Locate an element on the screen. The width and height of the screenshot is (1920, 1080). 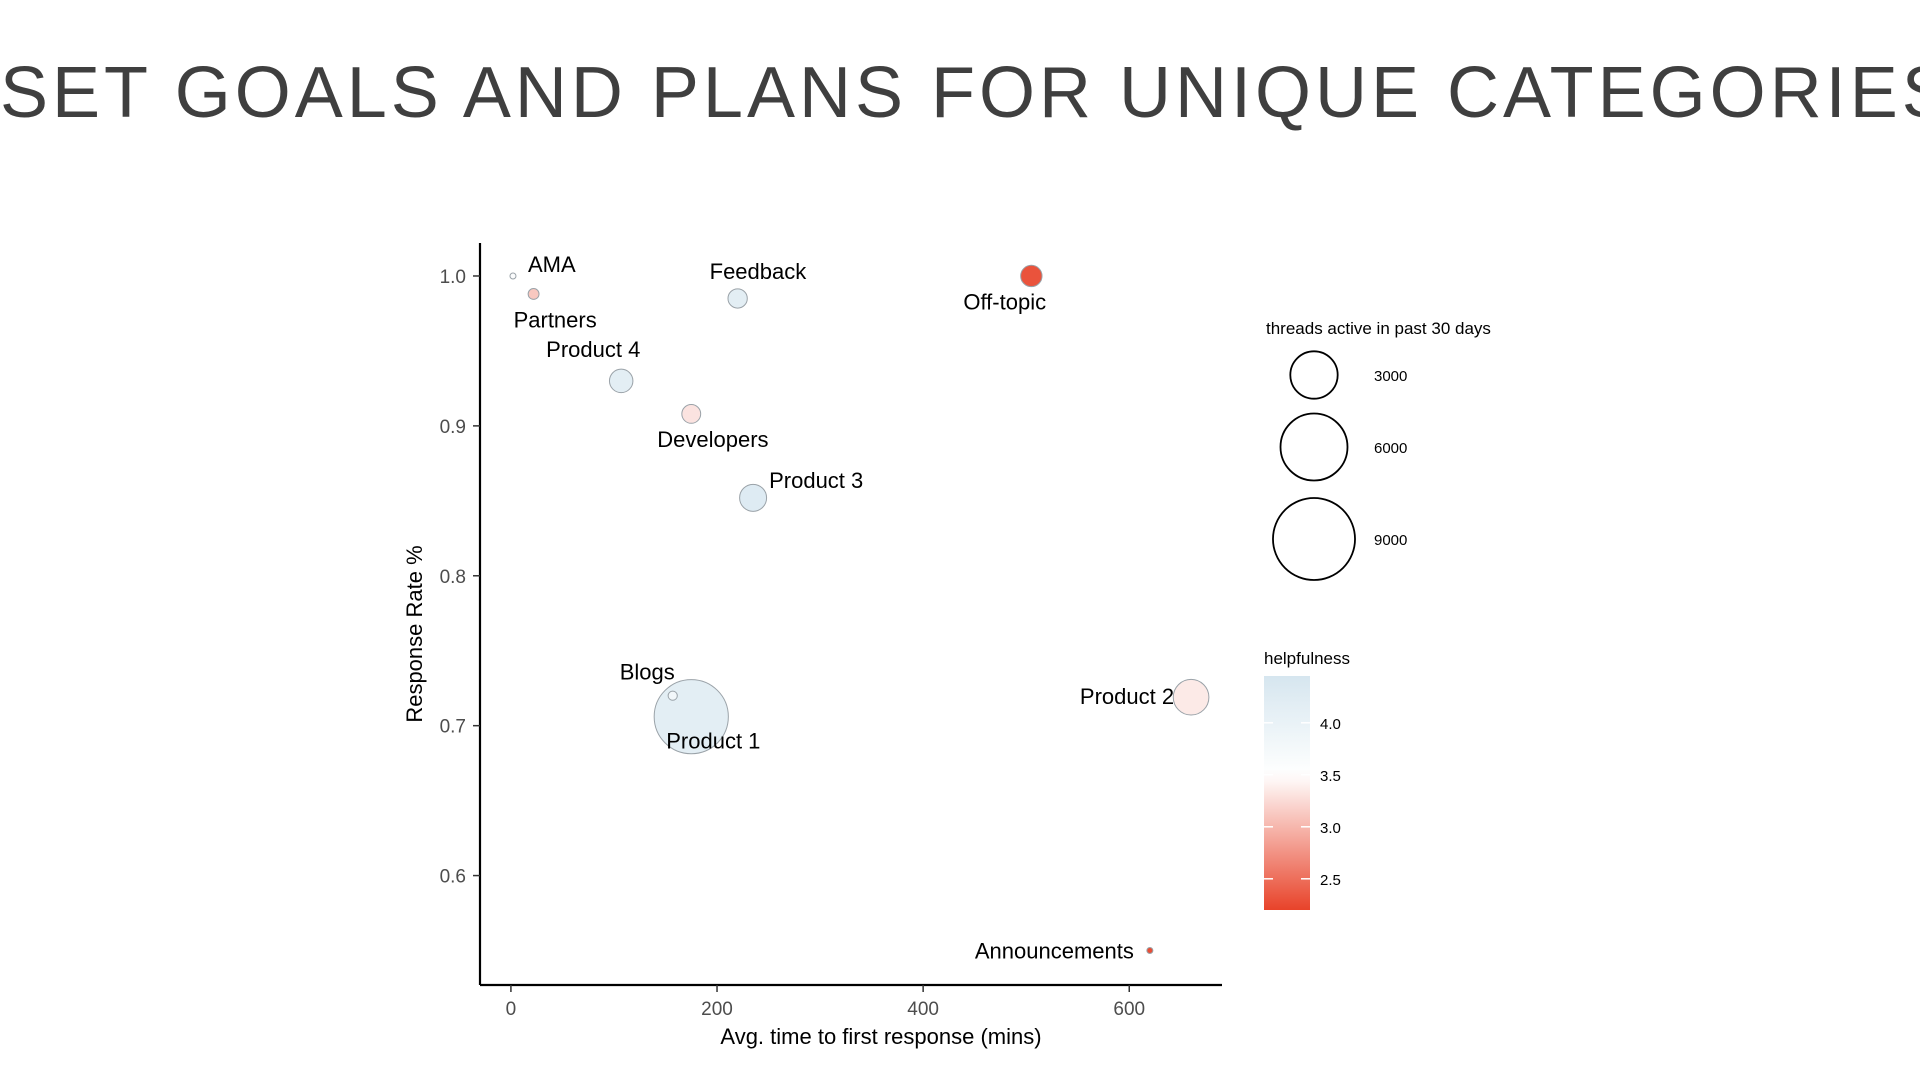
y-axis-title: Response Rate % is located at coordinates (414, 633).